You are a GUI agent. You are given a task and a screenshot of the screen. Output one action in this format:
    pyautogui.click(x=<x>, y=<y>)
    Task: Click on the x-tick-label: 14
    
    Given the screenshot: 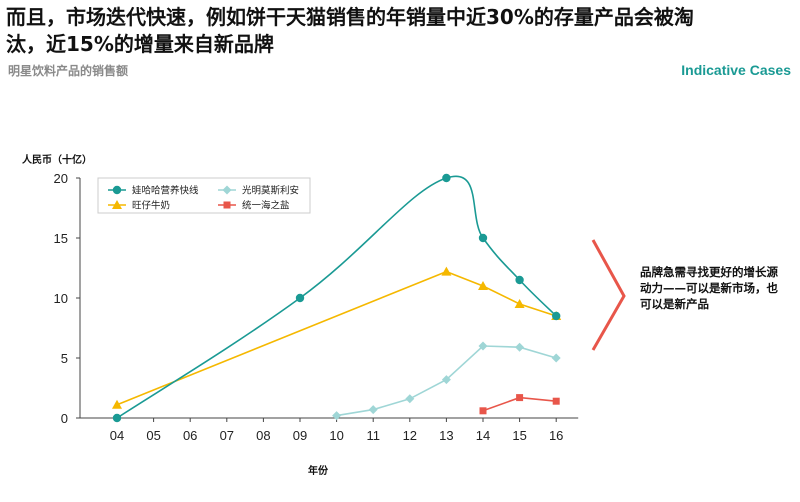 What is the action you would take?
    pyautogui.click(x=483, y=435)
    